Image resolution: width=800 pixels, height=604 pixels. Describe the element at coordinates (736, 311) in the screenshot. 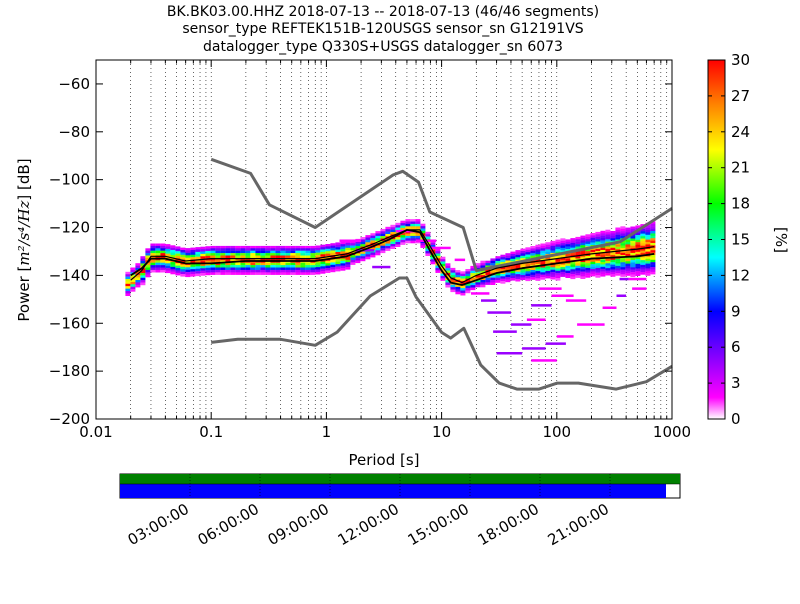

I see `colorbar-tick-label: 9` at that location.